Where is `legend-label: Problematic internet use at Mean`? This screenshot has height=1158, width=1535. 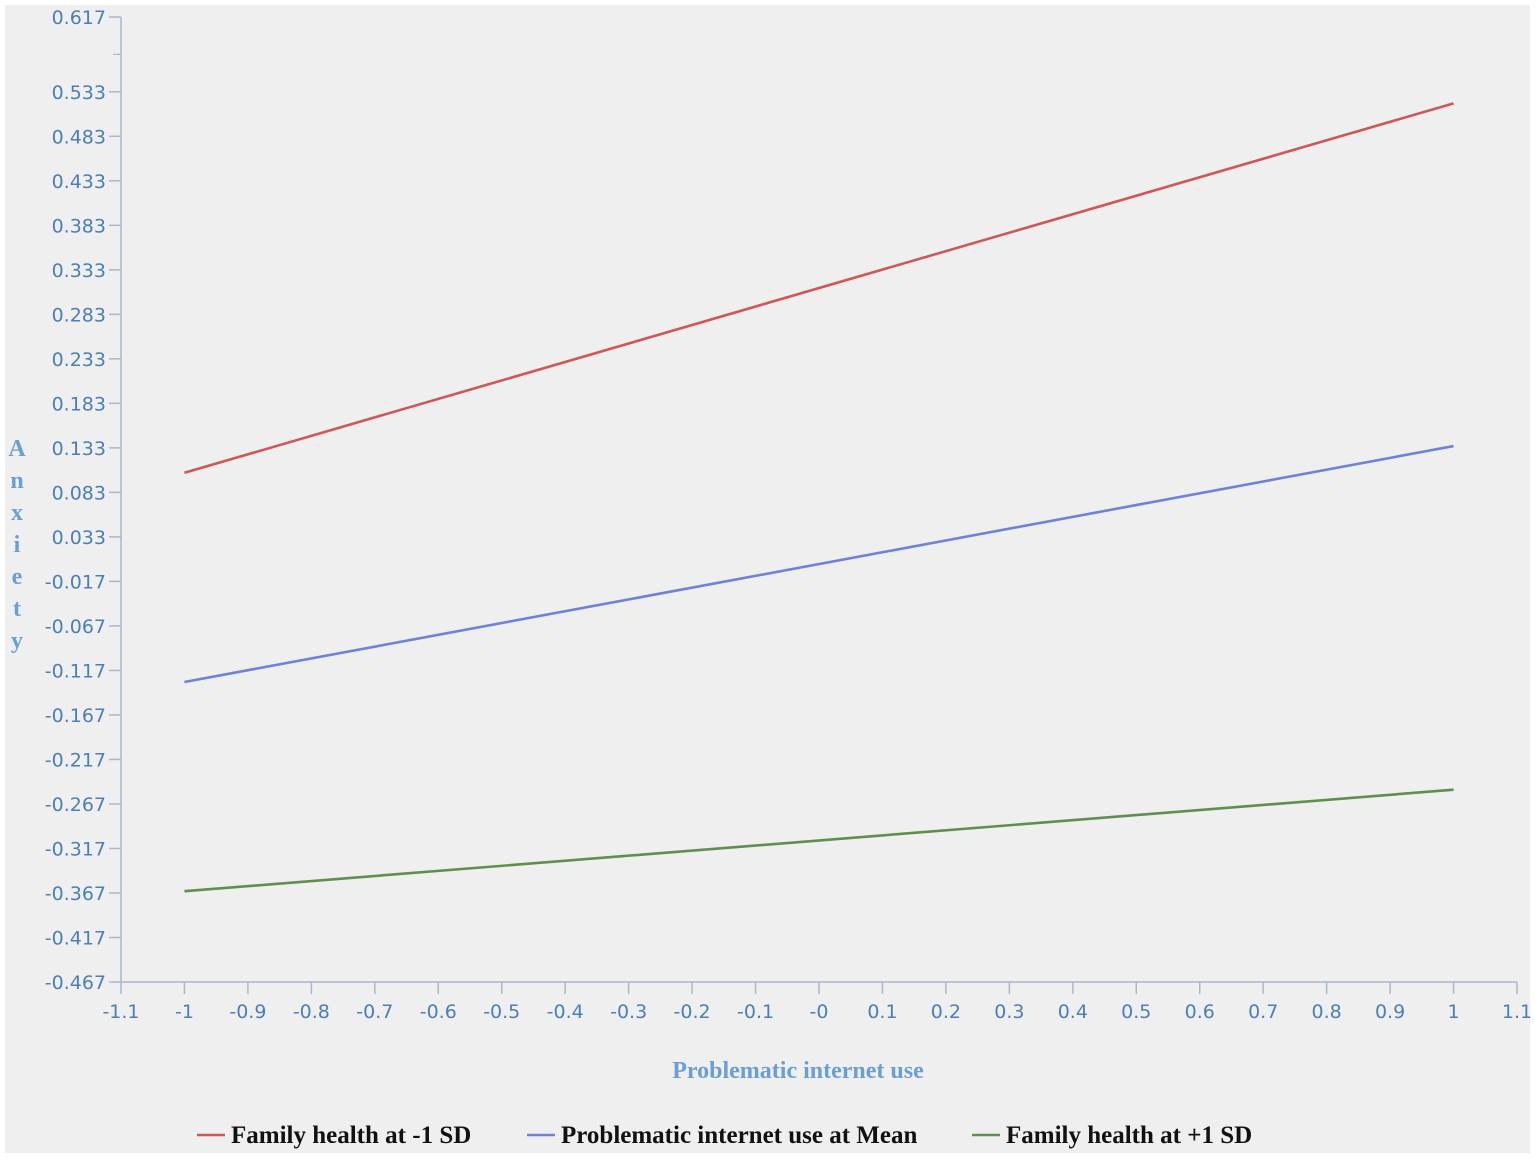 legend-label: Problematic internet use at Mean is located at coordinates (739, 1135).